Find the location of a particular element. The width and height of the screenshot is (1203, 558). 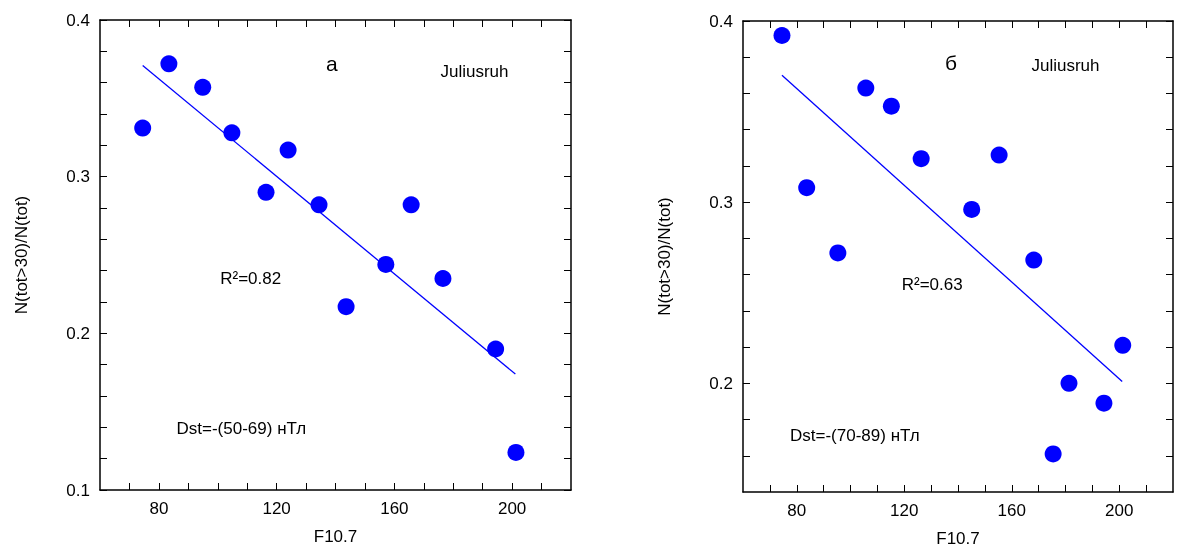

text: б is located at coordinates (951, 62).